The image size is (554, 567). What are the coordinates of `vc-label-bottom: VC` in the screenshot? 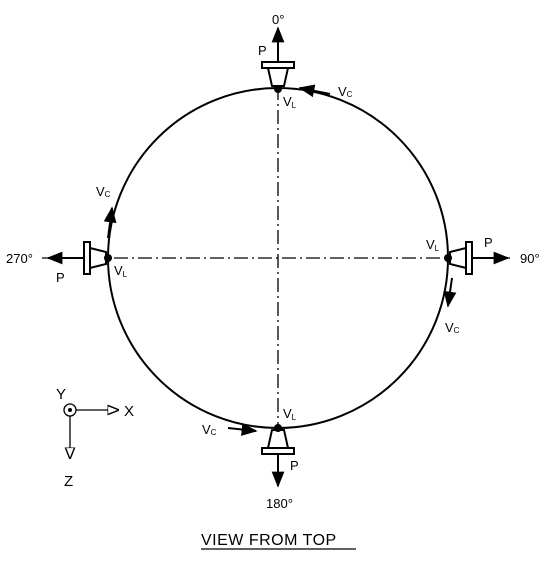 It's located at (209, 429).